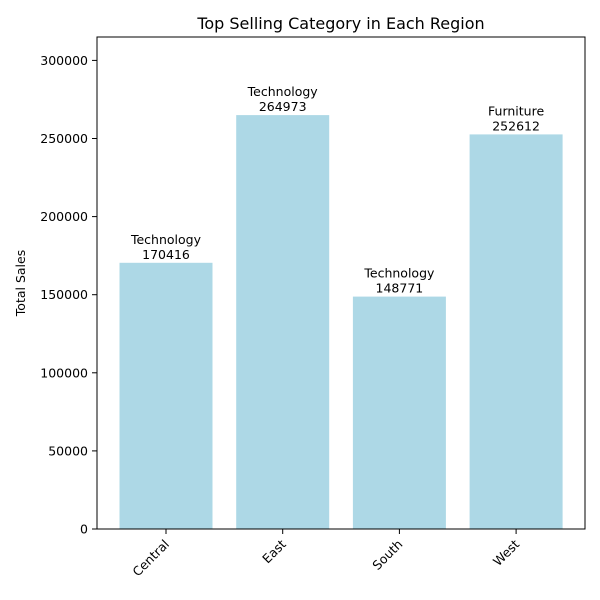  What do you see at coordinates (387, 555) in the screenshot?
I see `x-tick-label: South` at bounding box center [387, 555].